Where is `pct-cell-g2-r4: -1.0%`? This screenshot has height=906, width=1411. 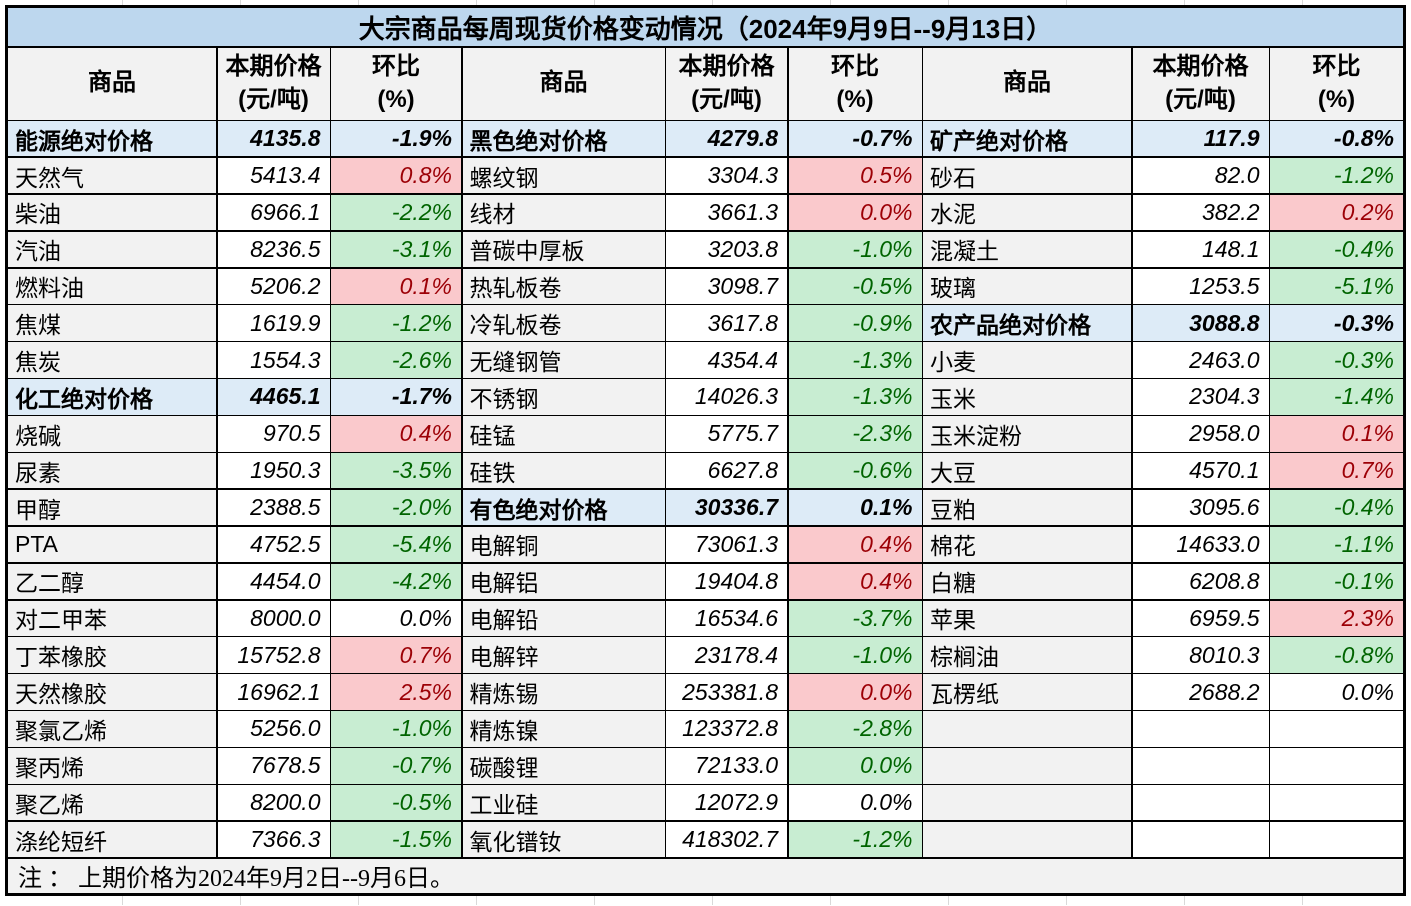 pct-cell-g2-r4: -1.0% is located at coordinates (855, 249).